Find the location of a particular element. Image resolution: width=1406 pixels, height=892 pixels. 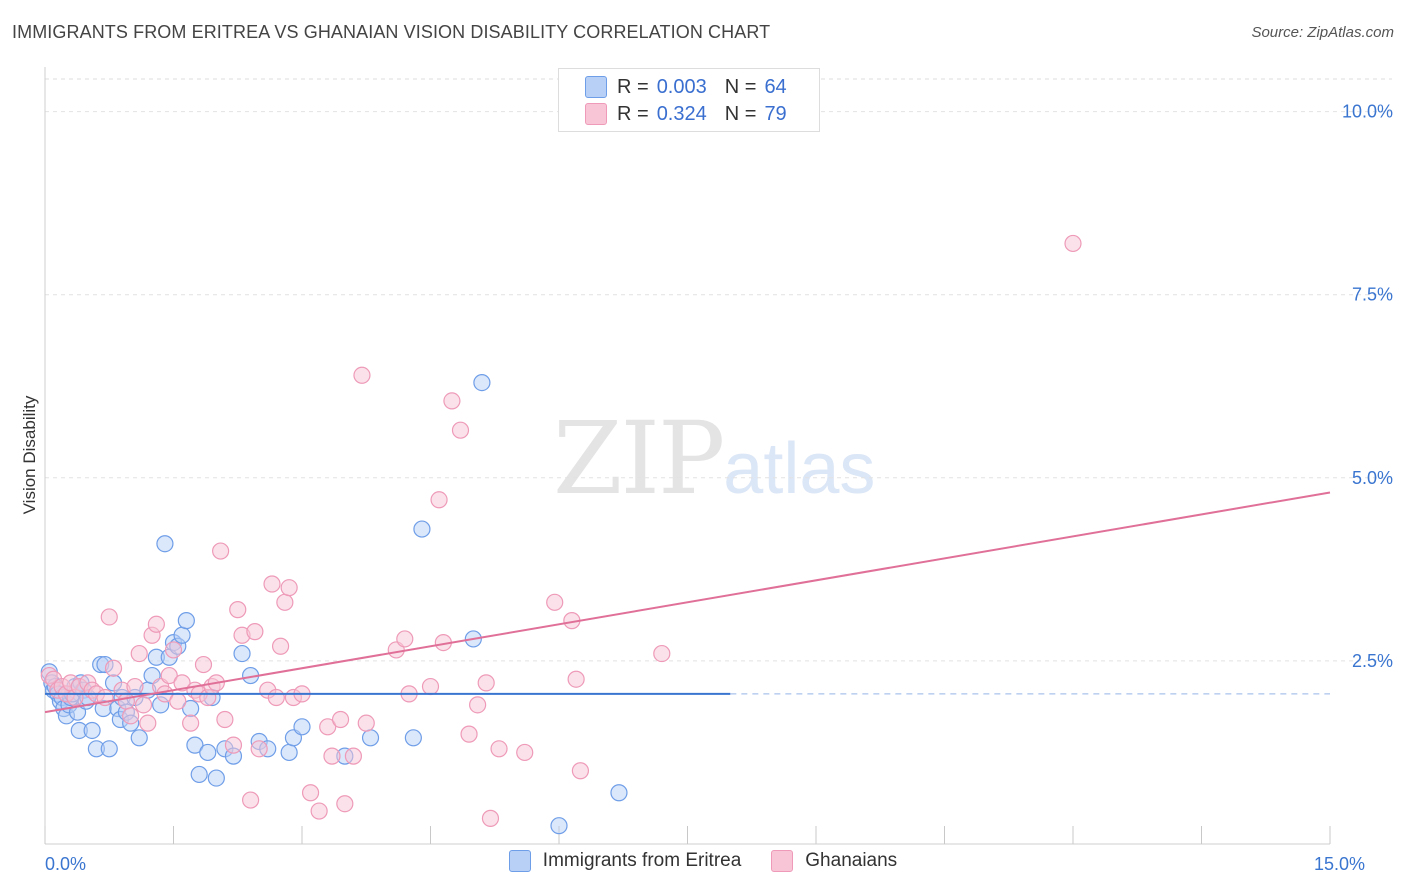

legend-item-eritrea: Immigrants from Eritrea is located at coordinates (625, 861).